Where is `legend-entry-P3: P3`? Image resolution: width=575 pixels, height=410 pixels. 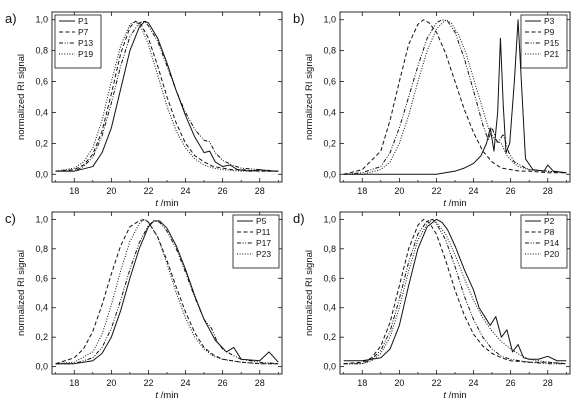
legend-entry-P3: P3 is located at coordinates (549, 21).